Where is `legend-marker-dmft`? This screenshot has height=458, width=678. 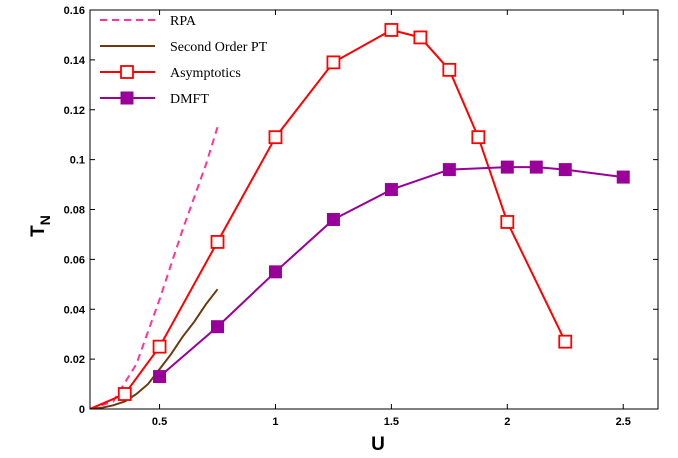 legend-marker-dmft is located at coordinates (127, 98).